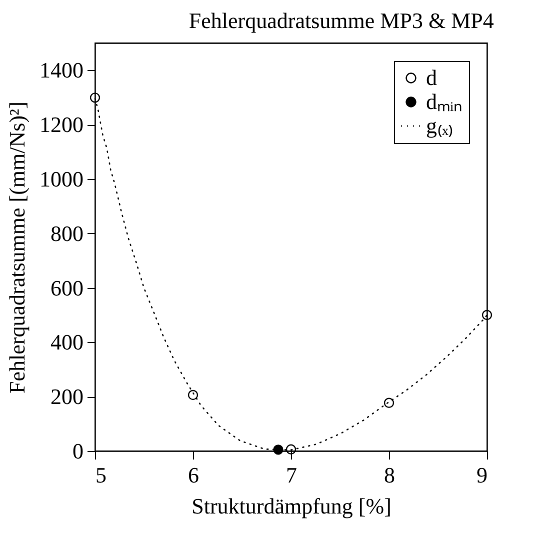 The height and width of the screenshot is (558, 546). What do you see at coordinates (62, 125) in the screenshot?
I see `y-tick-label: 1200` at bounding box center [62, 125].